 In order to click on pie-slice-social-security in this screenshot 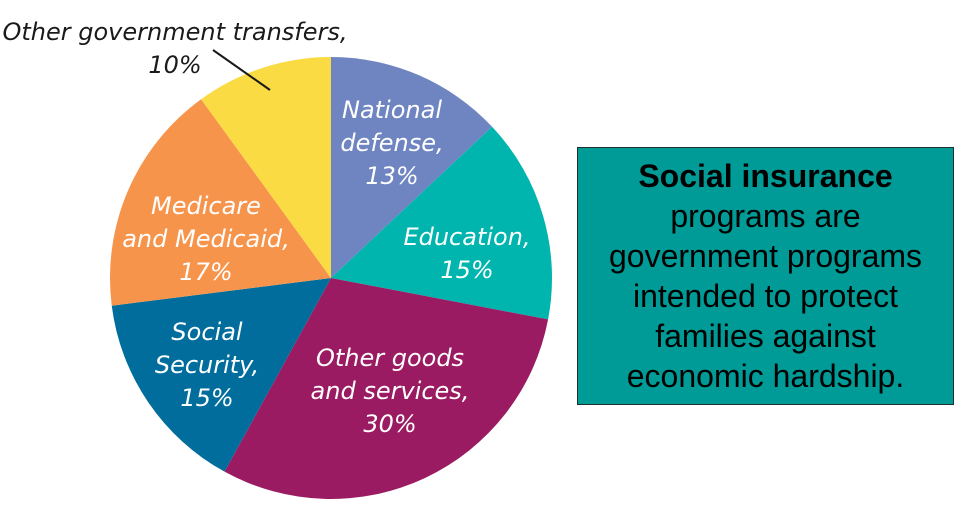, I will do `click(221, 375)`.